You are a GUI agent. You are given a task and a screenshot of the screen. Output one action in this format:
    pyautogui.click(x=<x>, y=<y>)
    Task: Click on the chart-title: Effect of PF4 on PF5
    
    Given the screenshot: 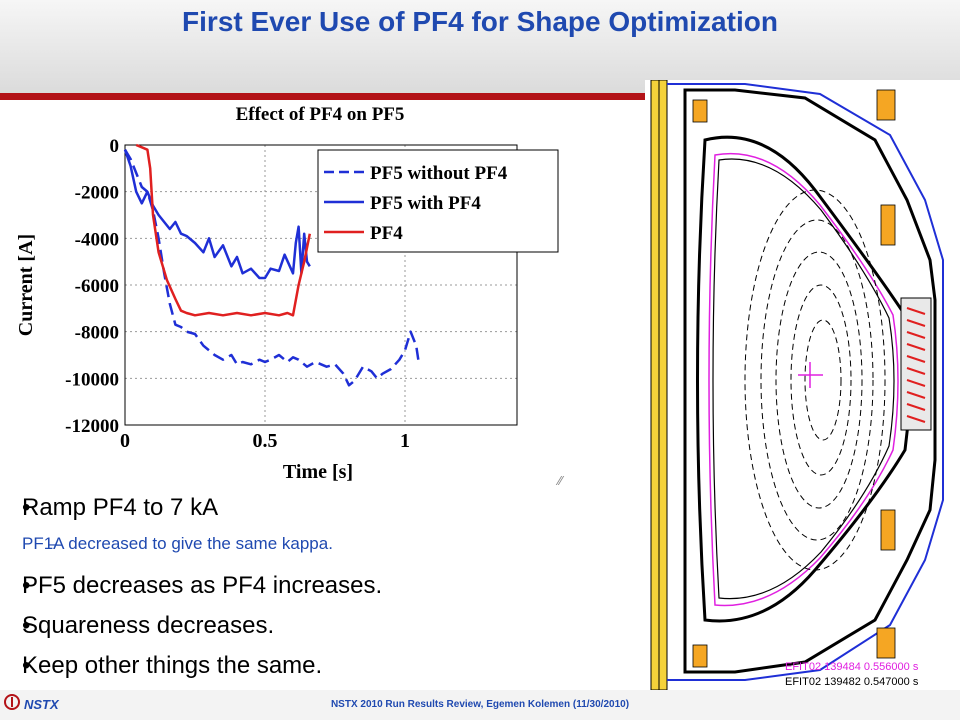 What is the action you would take?
    pyautogui.click(x=320, y=114)
    